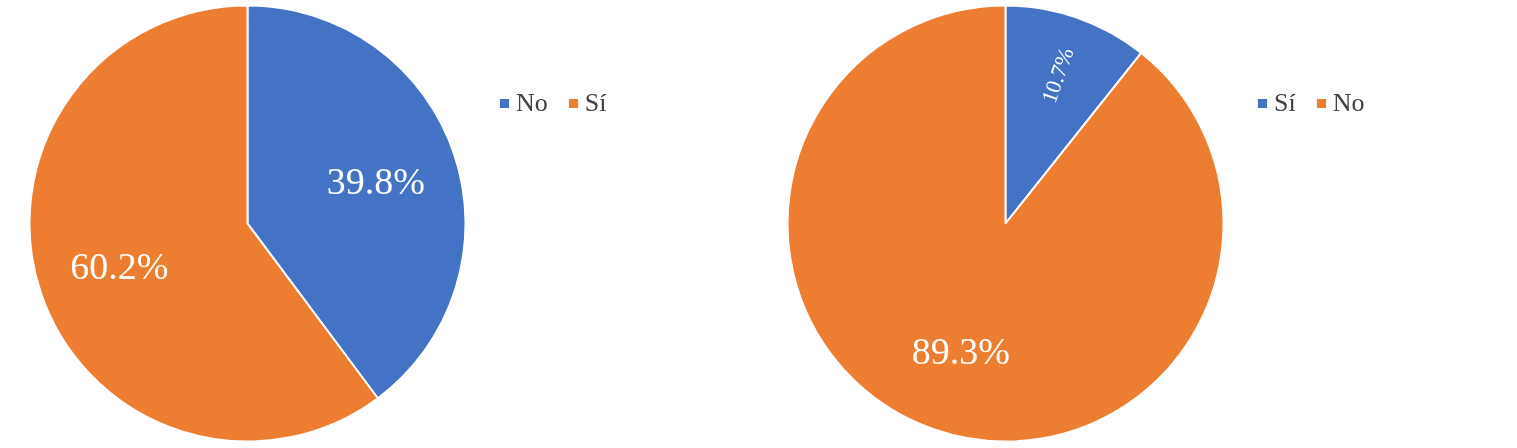 Image resolution: width=1517 pixels, height=448 pixels. I want to click on data-label: 10.7%, so click(1057, 75).